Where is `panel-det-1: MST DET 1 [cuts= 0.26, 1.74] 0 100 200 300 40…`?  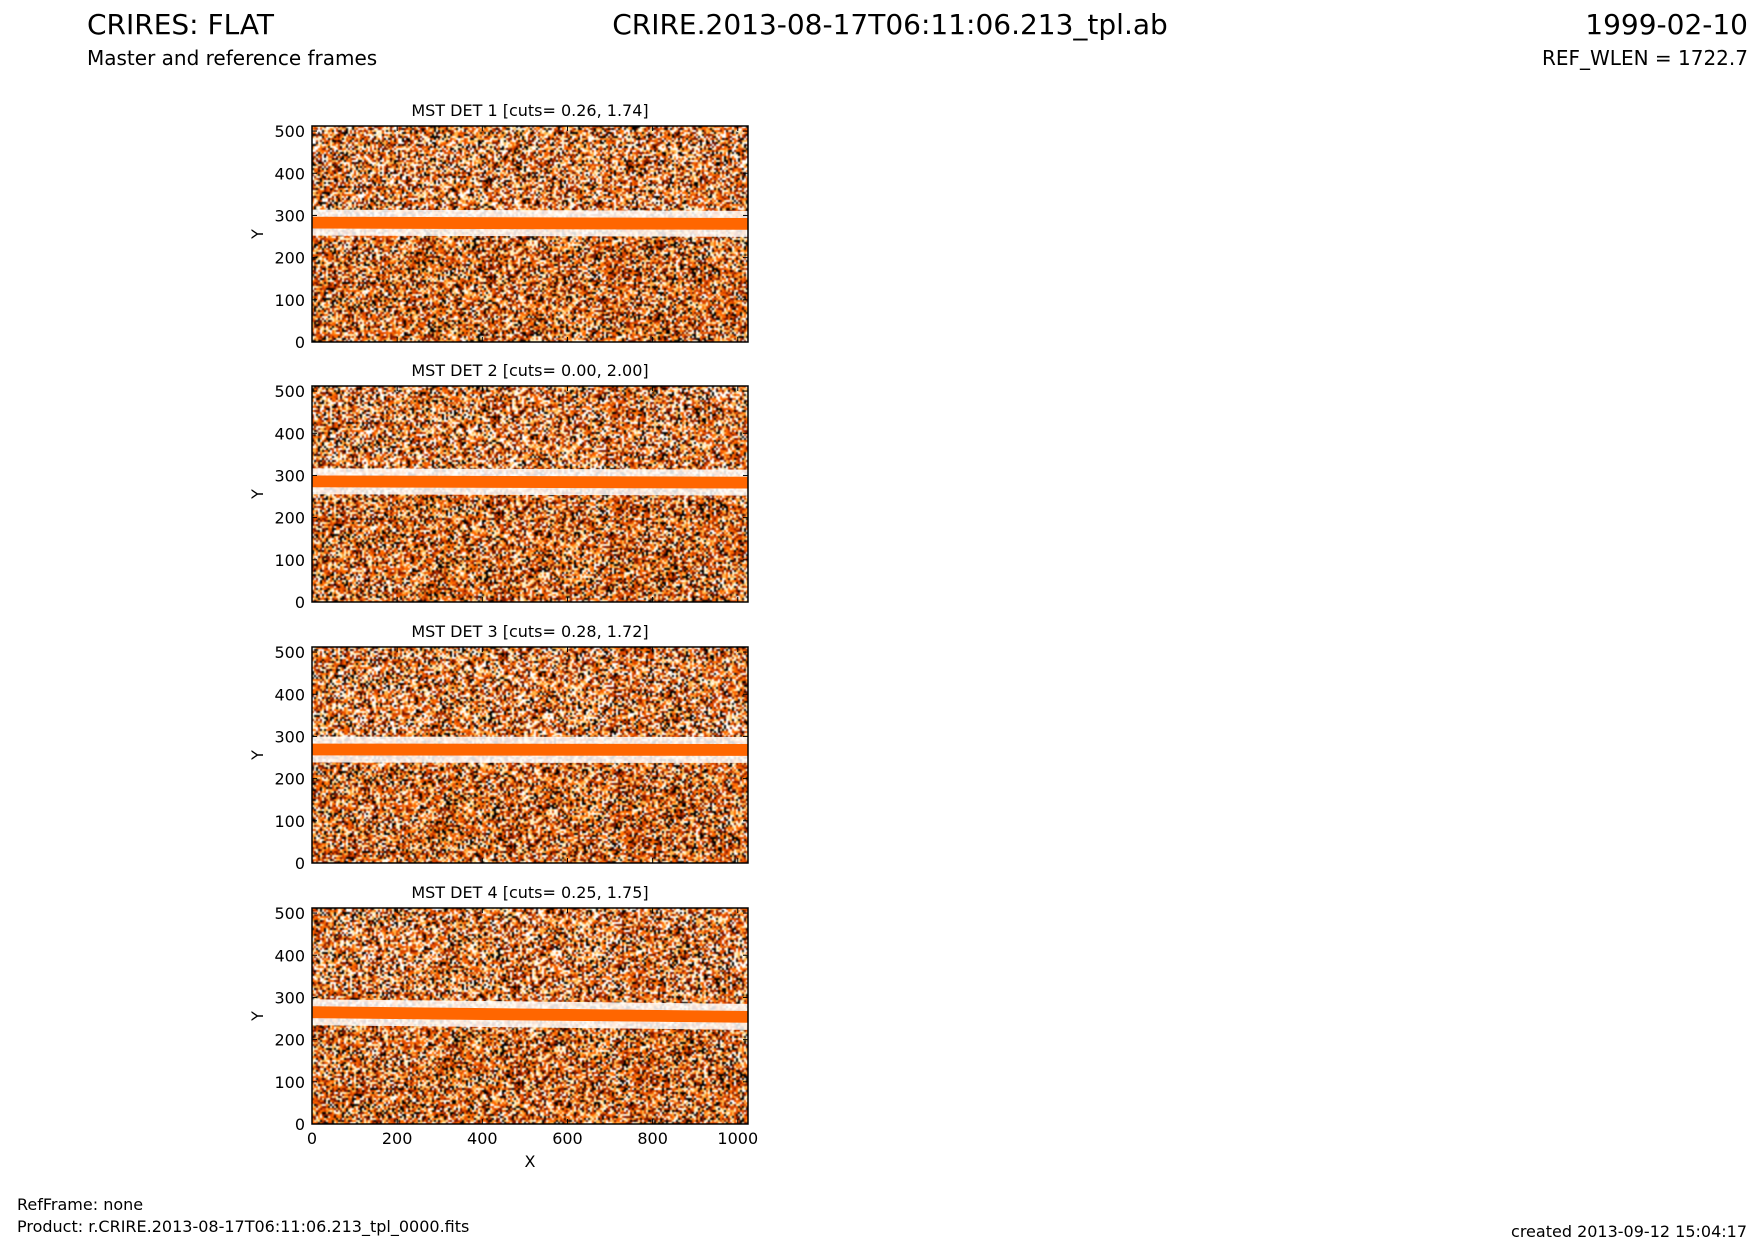 panel-det-1: MST DET 1 [cuts= 0.26, 1.74] 0 100 200 300 40… is located at coordinates (498, 226).